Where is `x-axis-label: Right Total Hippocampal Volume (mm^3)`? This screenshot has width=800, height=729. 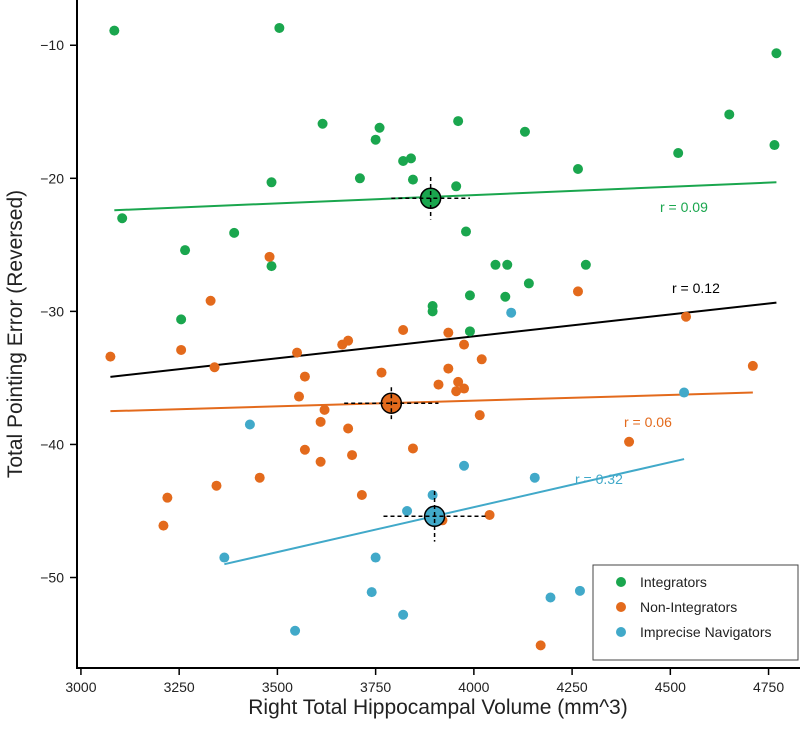 x-axis-label: Right Total Hippocampal Volume (mm^3) is located at coordinates (437, 707).